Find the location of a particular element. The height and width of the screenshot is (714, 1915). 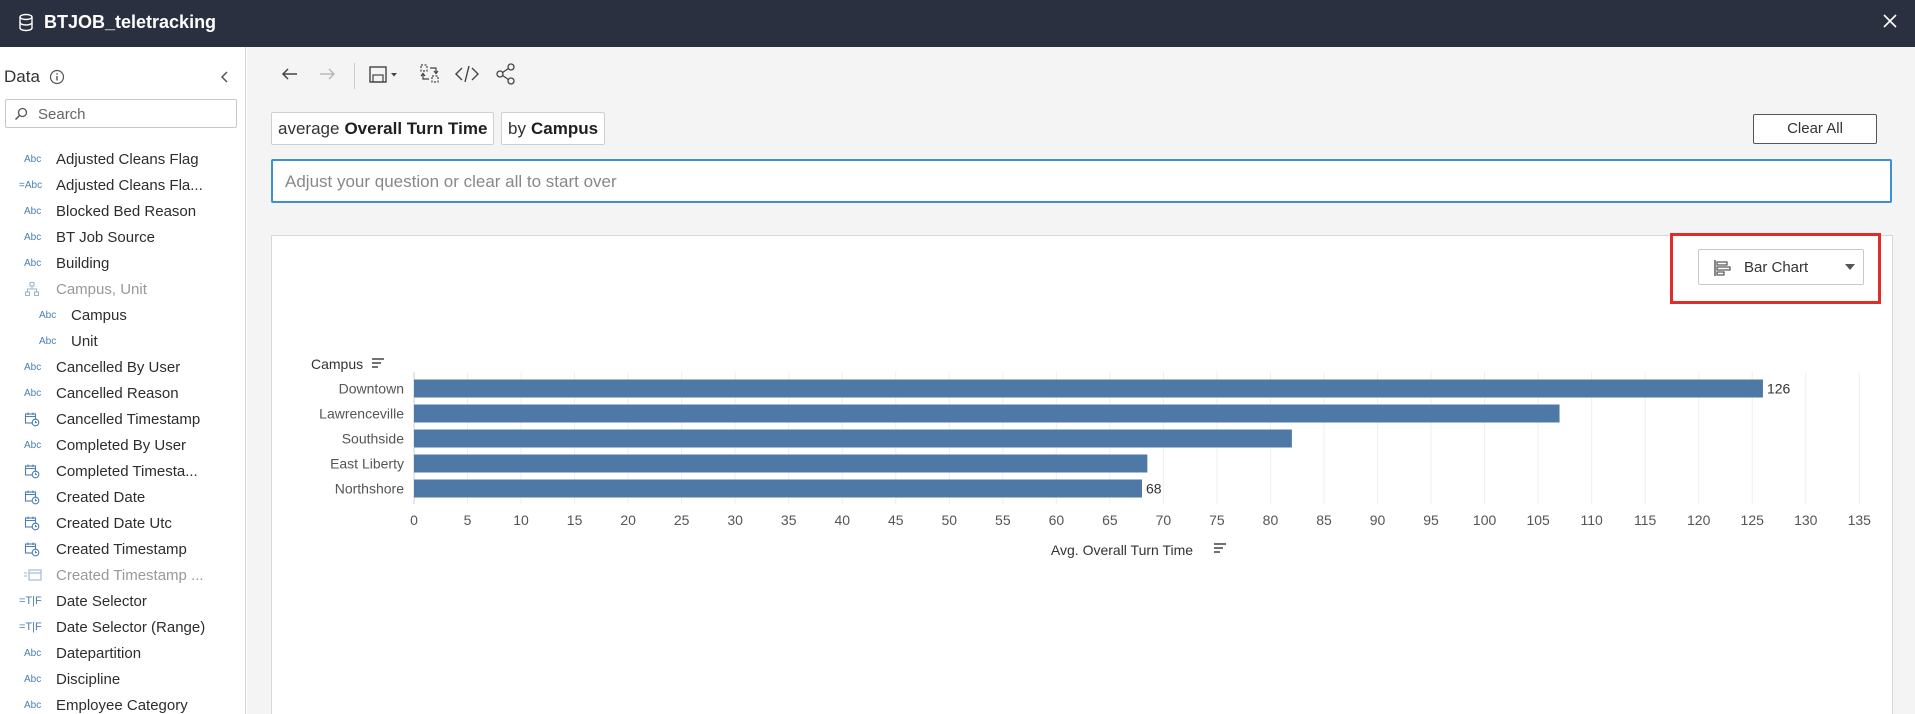

field-item: =T|F Date Selector is located at coordinates (122, 601).